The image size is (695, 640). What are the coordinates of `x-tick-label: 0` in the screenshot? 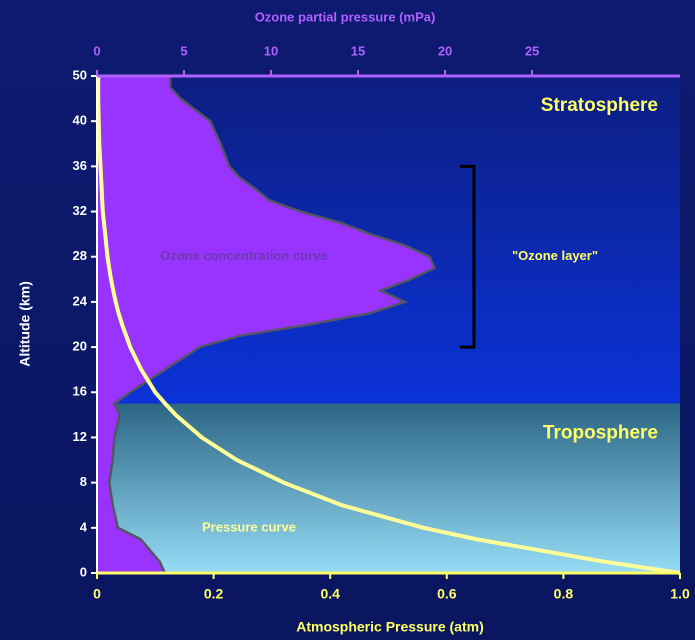 It's located at (97, 594).